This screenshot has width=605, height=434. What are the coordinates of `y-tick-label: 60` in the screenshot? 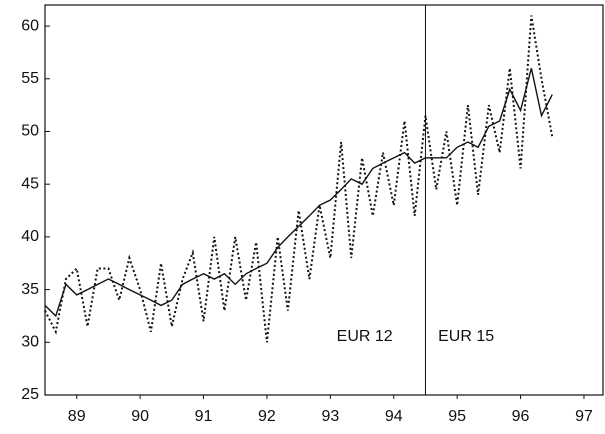 It's located at (30, 25).